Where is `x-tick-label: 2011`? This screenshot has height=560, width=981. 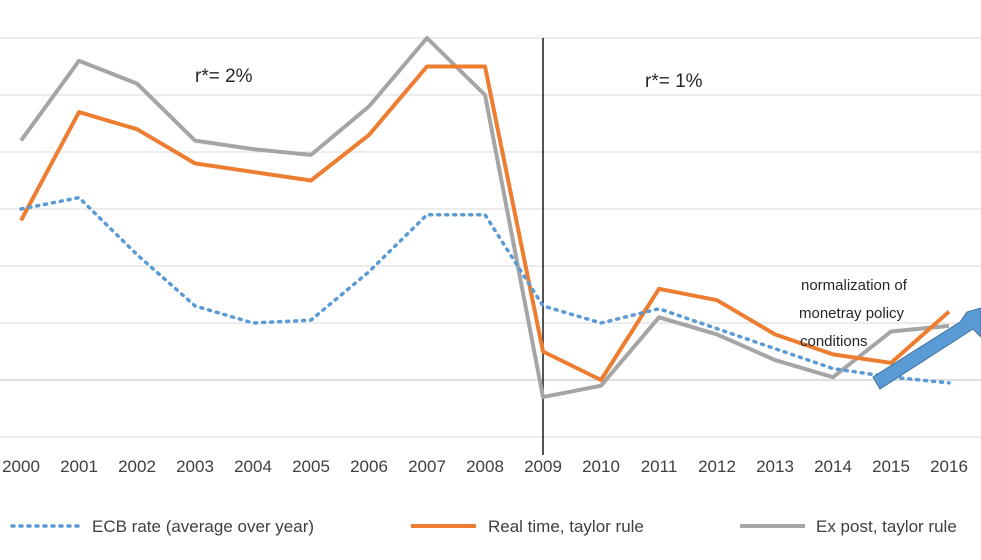
x-tick-label: 2011 is located at coordinates (659, 466).